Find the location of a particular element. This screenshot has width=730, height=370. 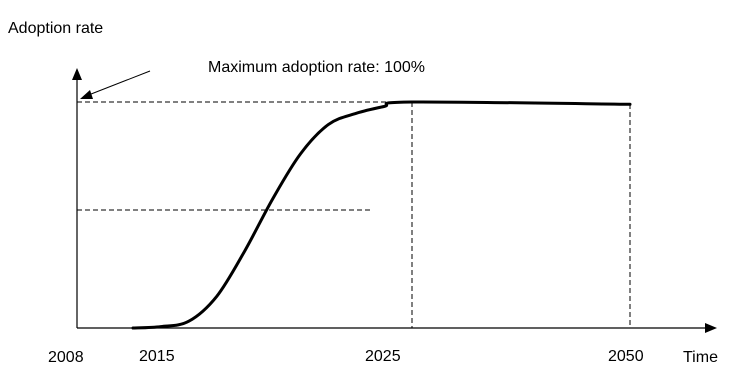

max-rate-annotation: Maximum adoption rate: 100% is located at coordinates (316, 67).